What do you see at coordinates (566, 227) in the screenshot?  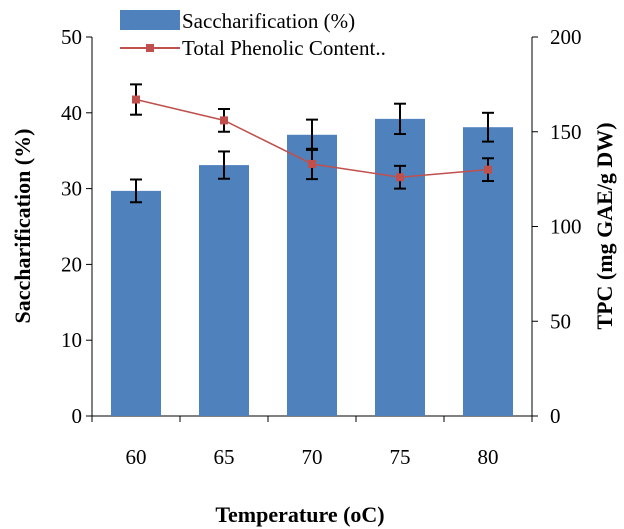 I see `y-right-tick-label: 100` at bounding box center [566, 227].